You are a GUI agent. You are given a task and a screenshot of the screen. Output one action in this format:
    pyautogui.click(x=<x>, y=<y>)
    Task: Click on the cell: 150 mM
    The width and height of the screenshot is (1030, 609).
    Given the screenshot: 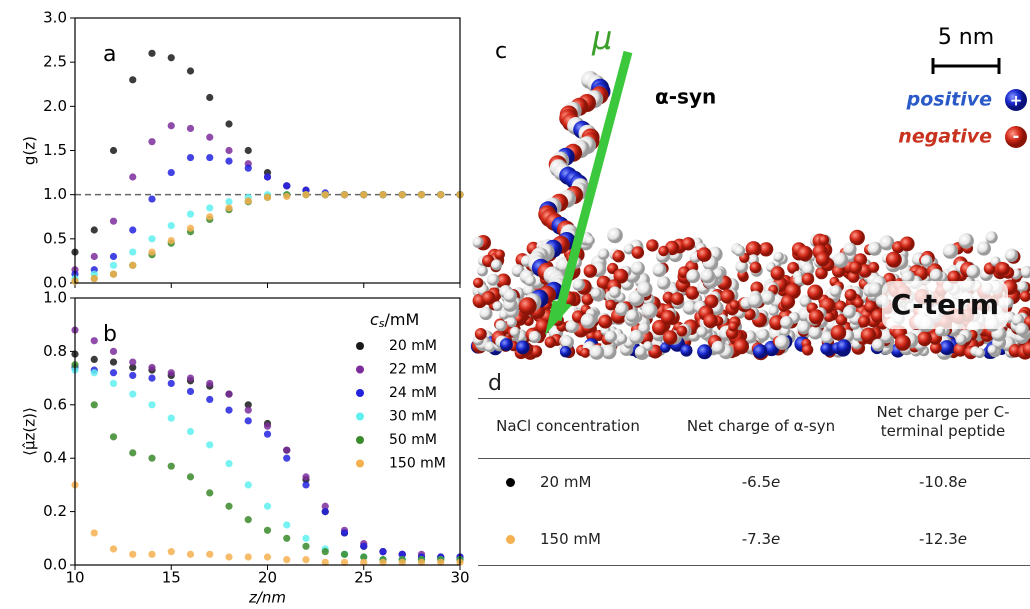 What is the action you would take?
    pyautogui.click(x=570, y=539)
    